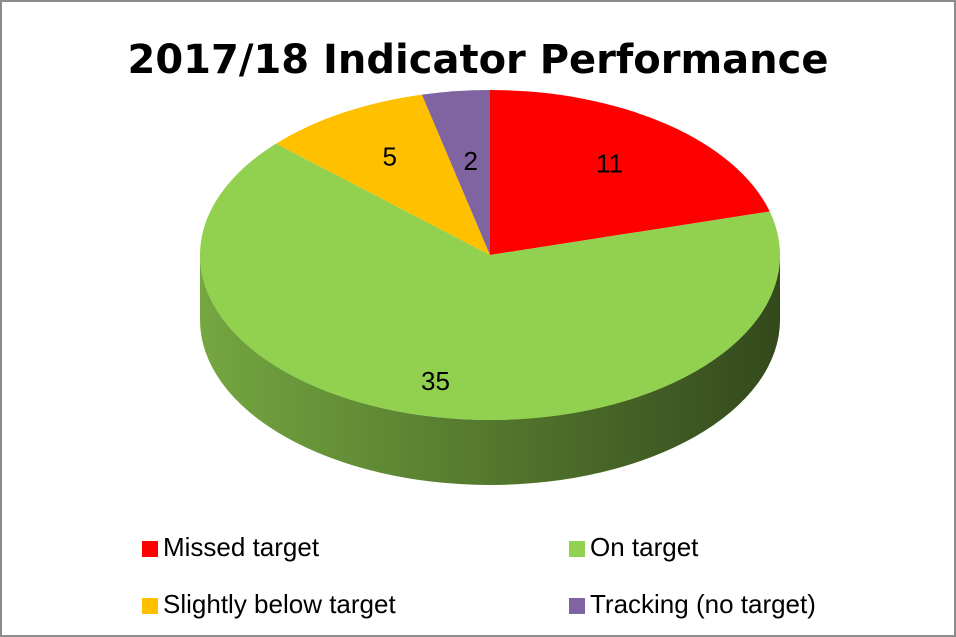  Describe the element at coordinates (471, 161) in the screenshot. I see `data-label: 2` at that location.